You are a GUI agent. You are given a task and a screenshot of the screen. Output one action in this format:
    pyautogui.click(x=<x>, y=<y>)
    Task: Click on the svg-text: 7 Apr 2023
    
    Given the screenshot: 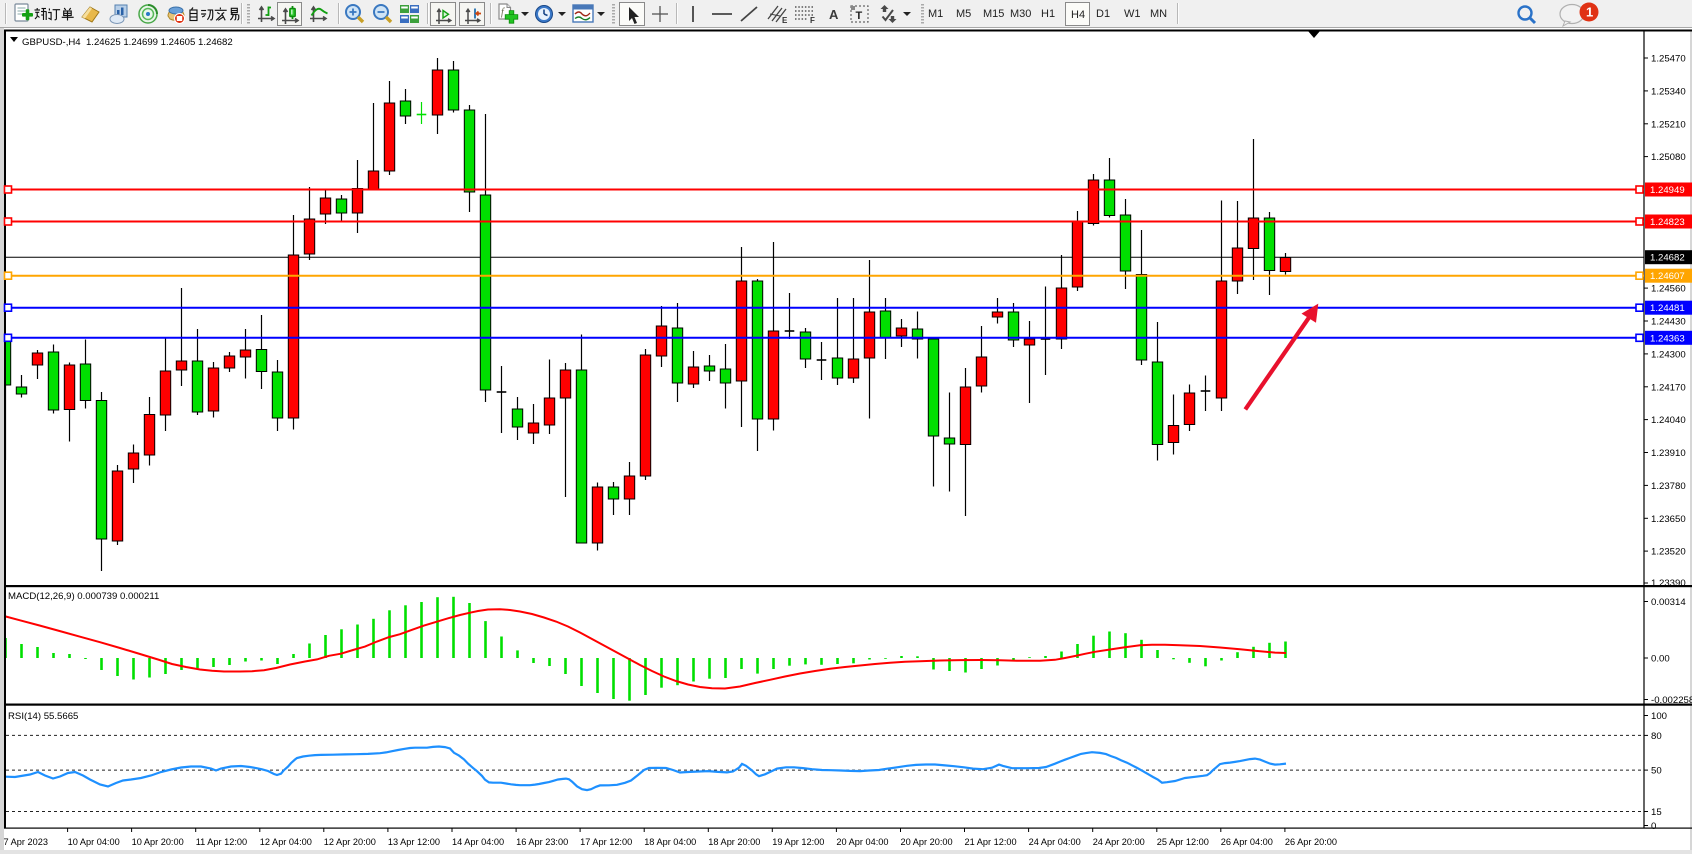 What is the action you would take?
    pyautogui.click(x=26, y=842)
    